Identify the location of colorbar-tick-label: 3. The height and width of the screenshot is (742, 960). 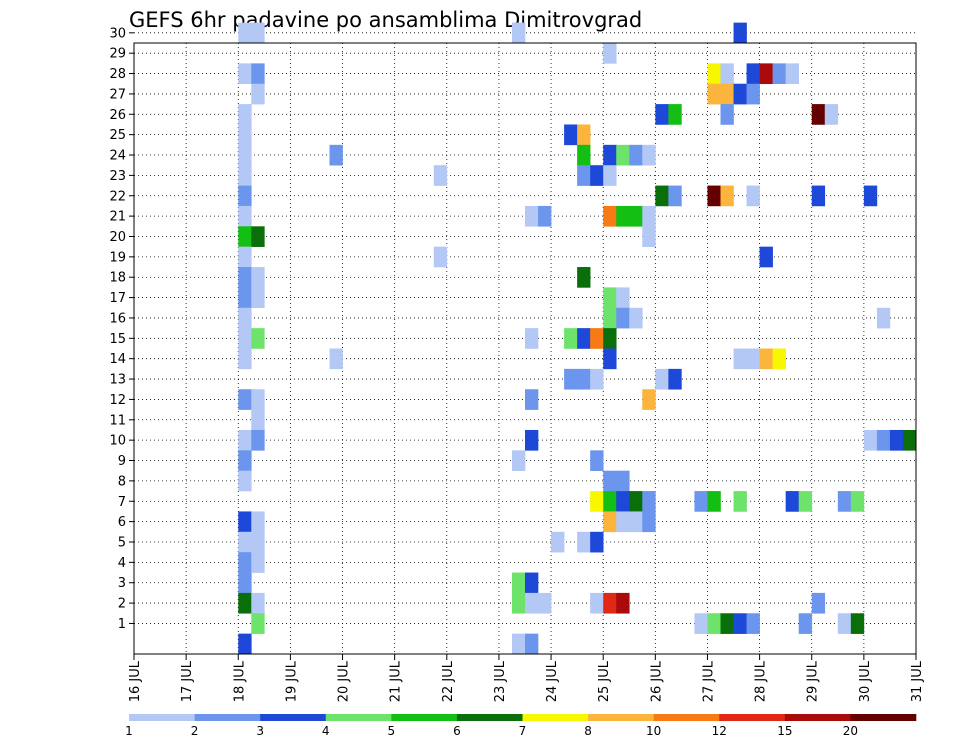
(260, 731).